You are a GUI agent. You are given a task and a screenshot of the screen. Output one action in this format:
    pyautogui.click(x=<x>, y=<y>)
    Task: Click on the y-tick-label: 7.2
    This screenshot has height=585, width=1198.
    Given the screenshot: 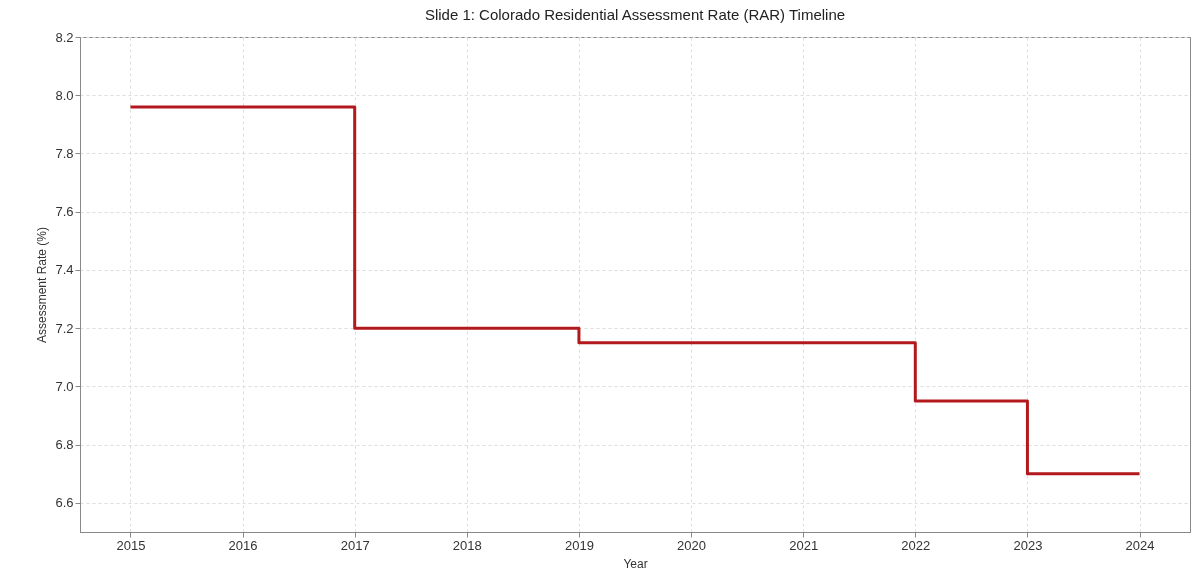 What is the action you would take?
    pyautogui.click(x=64, y=328)
    